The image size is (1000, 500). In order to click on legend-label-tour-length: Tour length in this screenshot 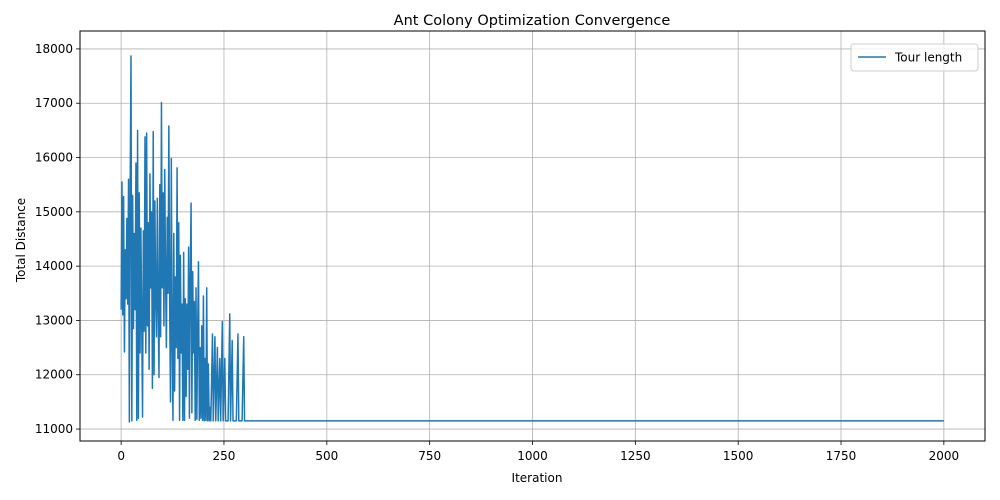, I will do `click(928, 58)`.